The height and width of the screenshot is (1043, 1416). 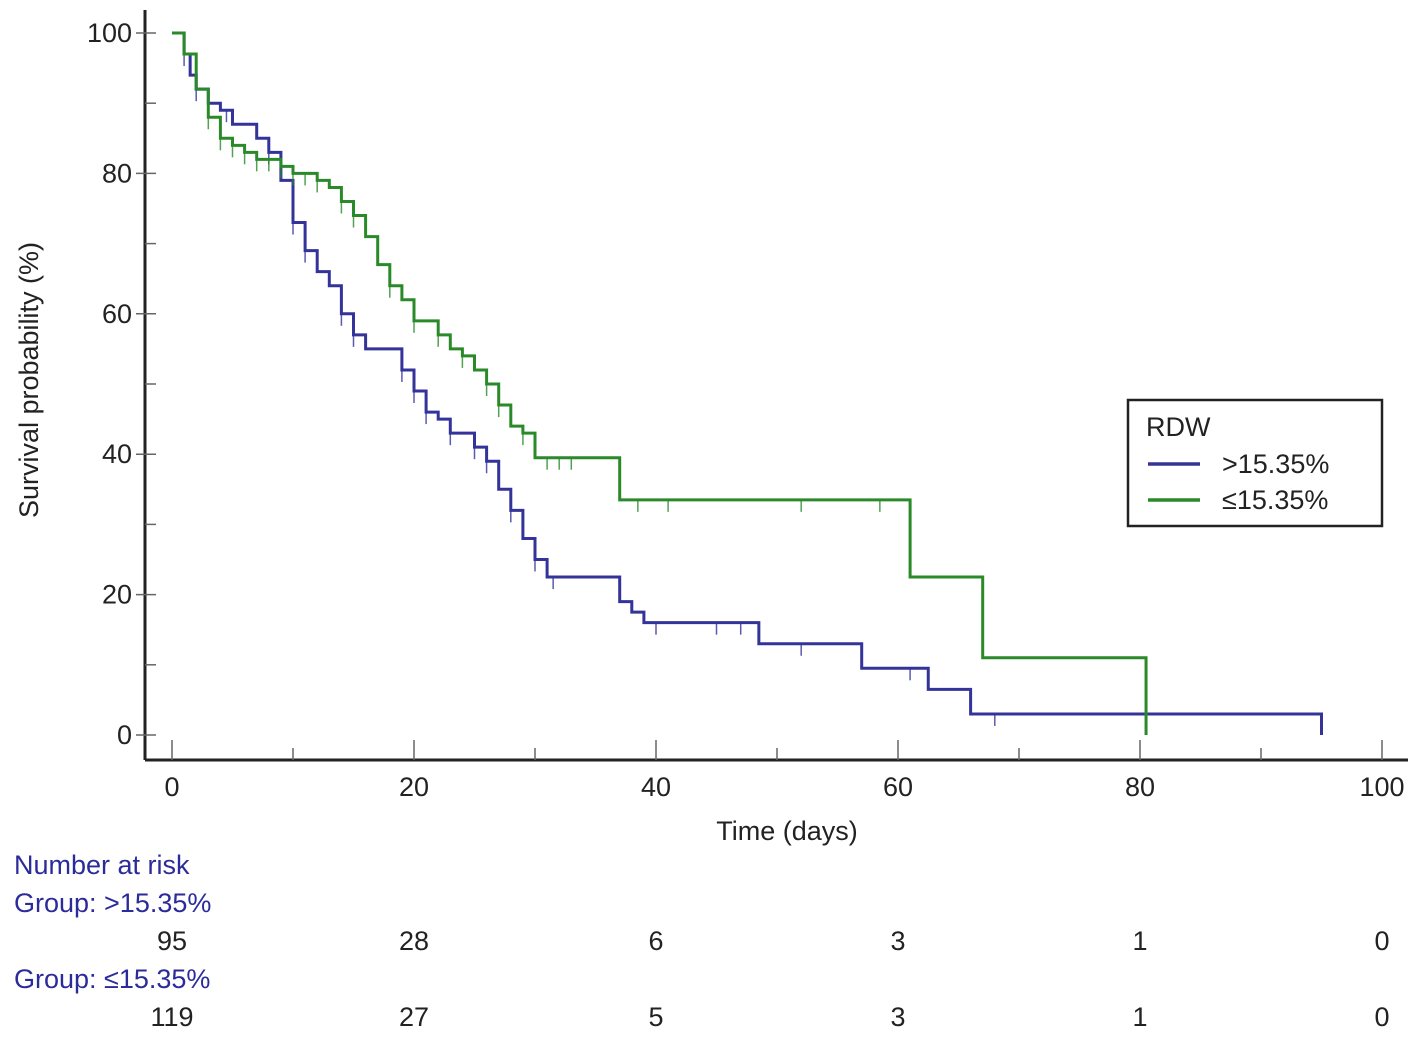 What do you see at coordinates (113, 903) in the screenshot?
I see `risk-group-label-high: Group: >15.35%` at bounding box center [113, 903].